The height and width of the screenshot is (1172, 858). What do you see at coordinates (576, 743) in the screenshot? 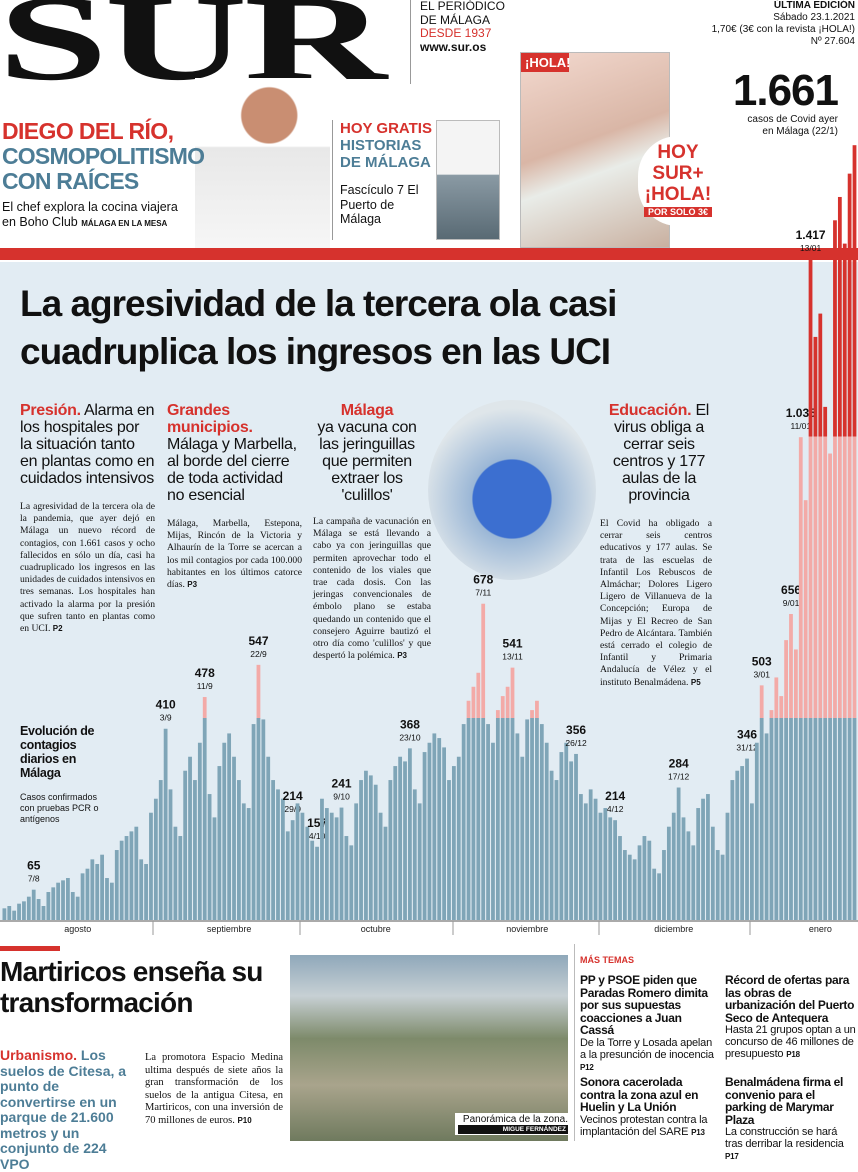
I see `date-label: 26/12` at bounding box center [576, 743].